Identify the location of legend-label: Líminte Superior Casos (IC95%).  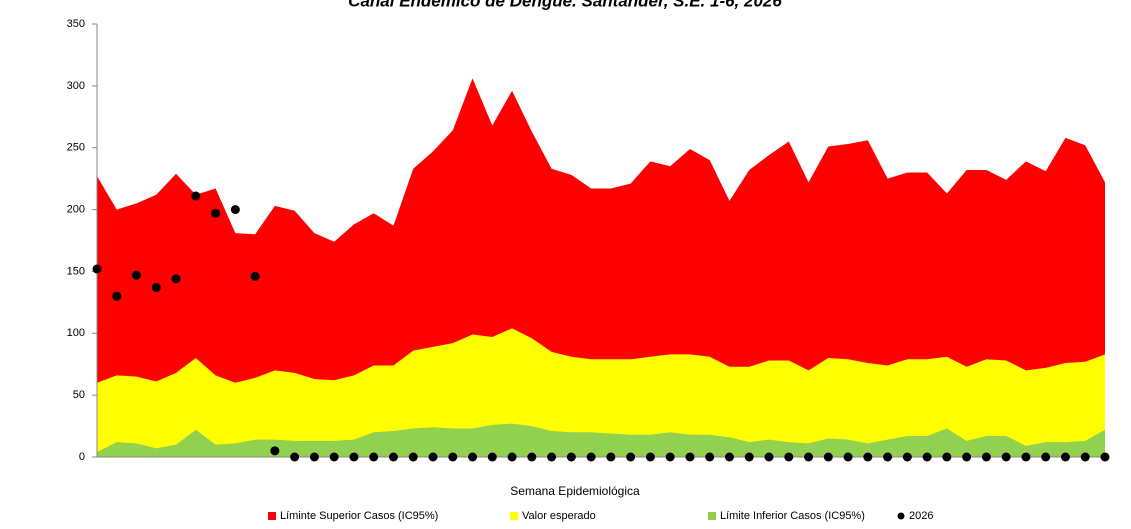
(359, 516).